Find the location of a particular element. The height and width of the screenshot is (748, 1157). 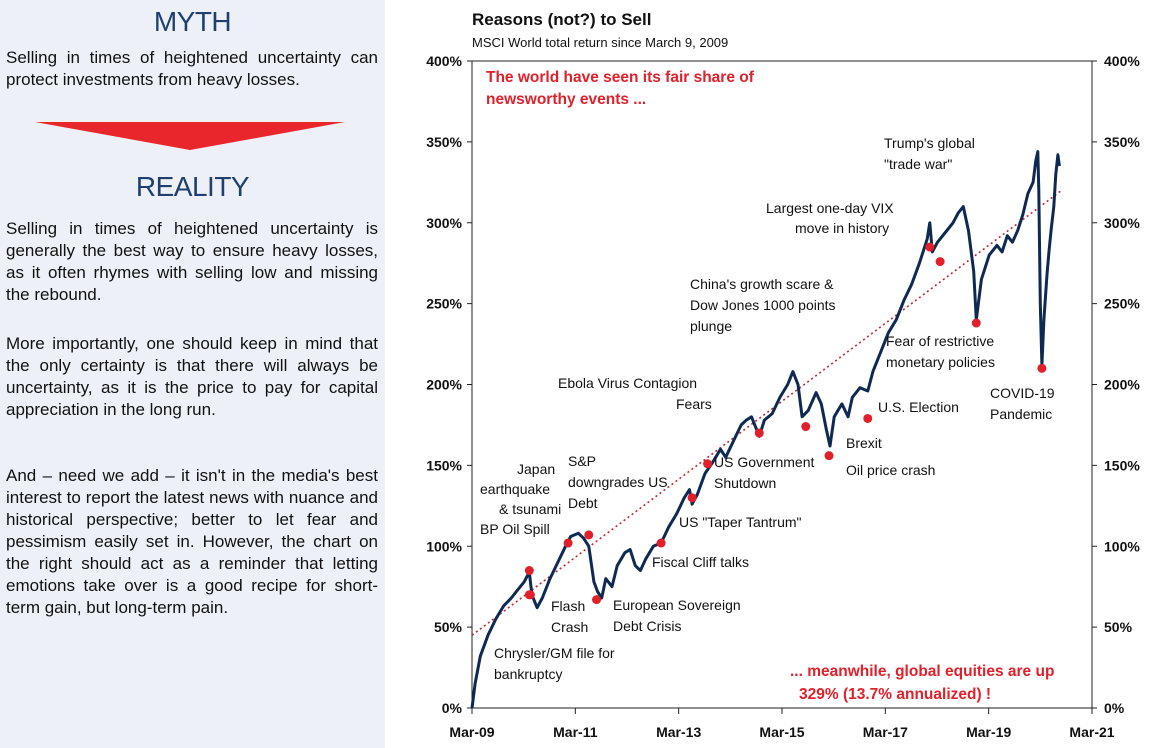

y-tick-label-right: 300% is located at coordinates (1122, 223).